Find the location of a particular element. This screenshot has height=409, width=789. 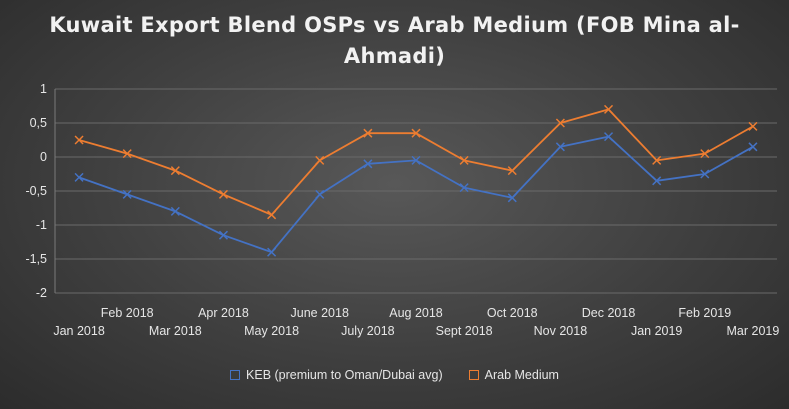

x-tick-label: May 2018 is located at coordinates (271, 331).